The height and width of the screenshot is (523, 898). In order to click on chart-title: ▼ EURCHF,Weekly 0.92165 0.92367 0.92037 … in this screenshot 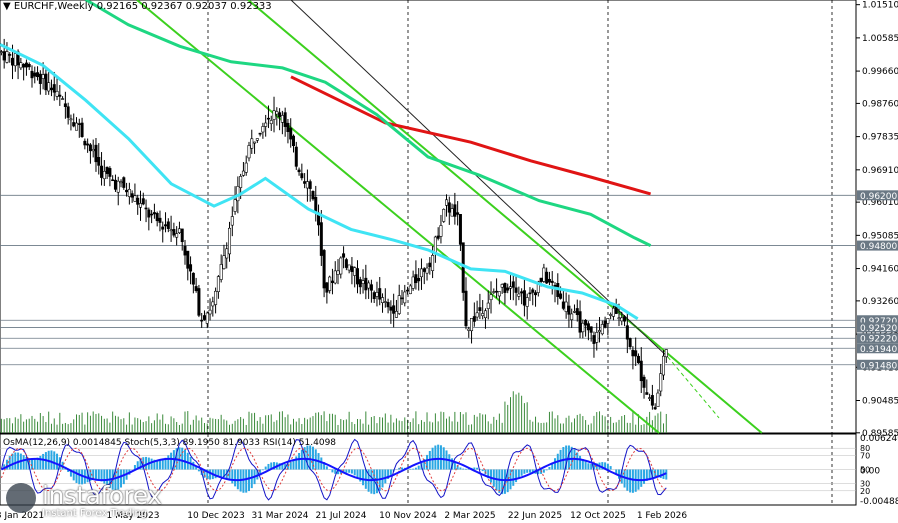, I will do `click(137, 6)`.